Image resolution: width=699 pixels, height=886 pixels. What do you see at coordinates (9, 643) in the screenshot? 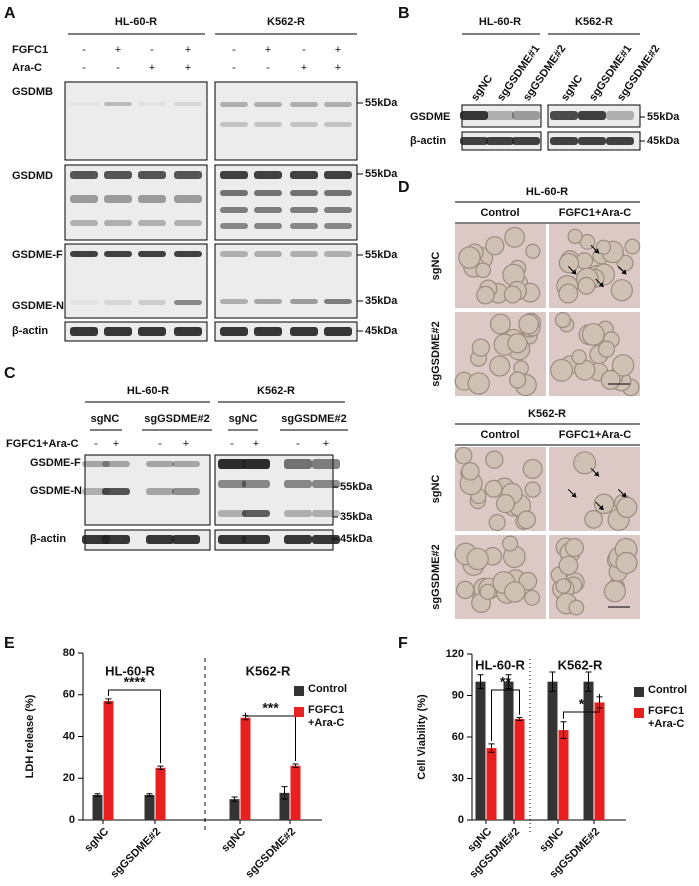
I see `panel-letter: E` at bounding box center [9, 643].